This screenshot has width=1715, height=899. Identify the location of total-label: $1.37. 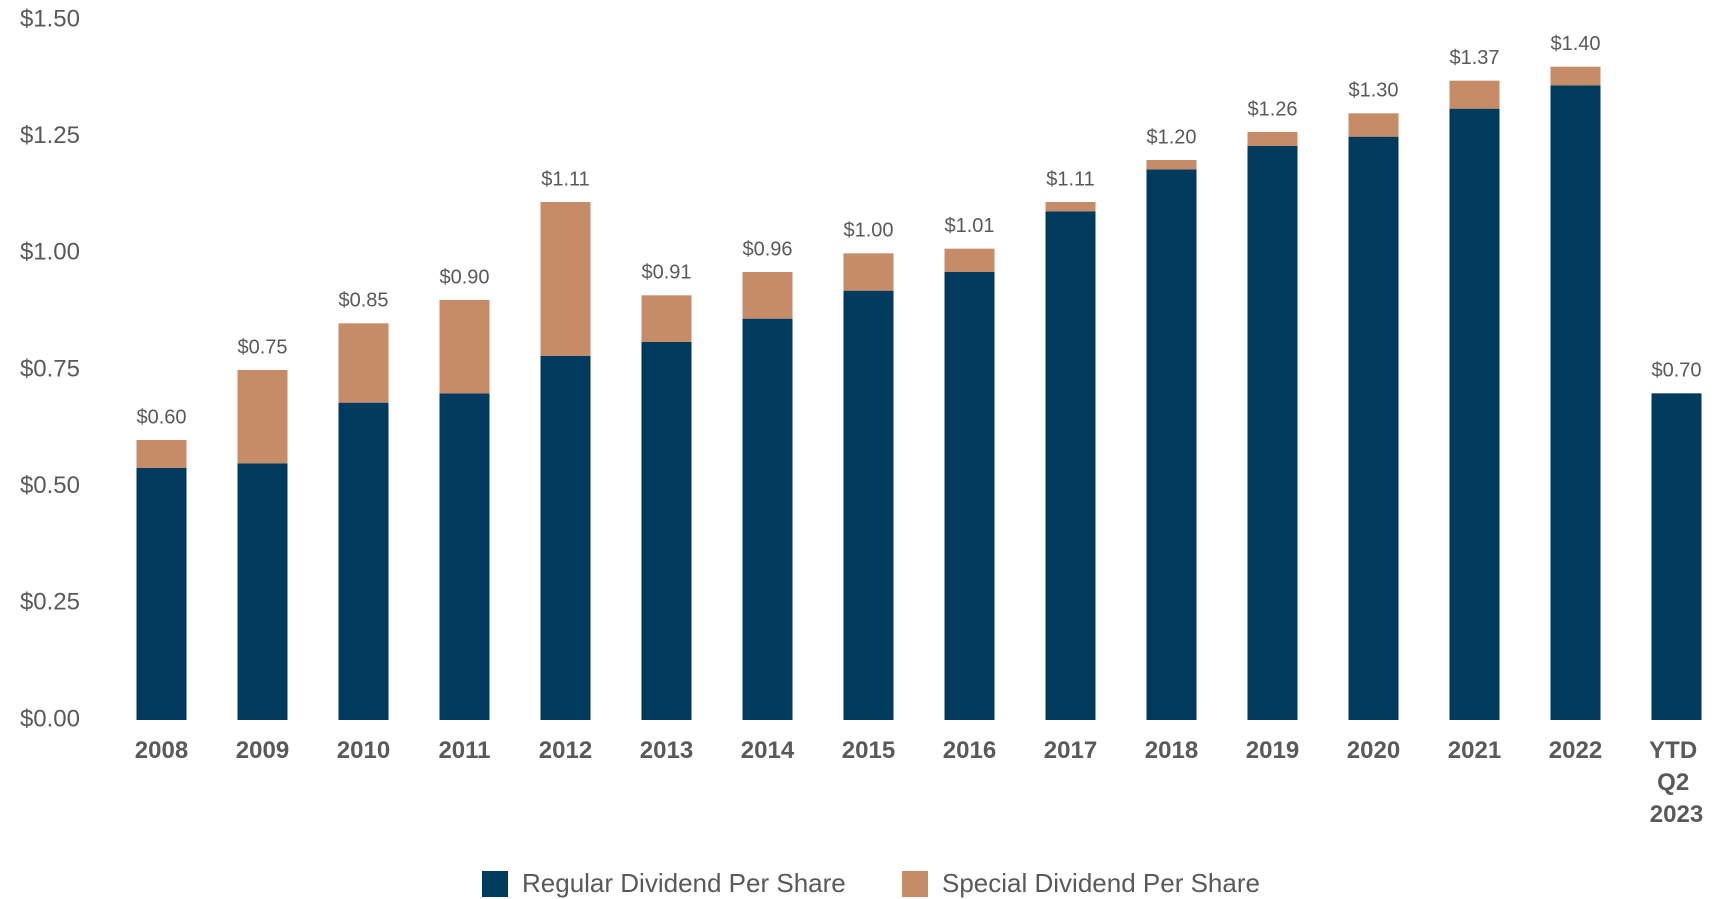
(1474, 58).